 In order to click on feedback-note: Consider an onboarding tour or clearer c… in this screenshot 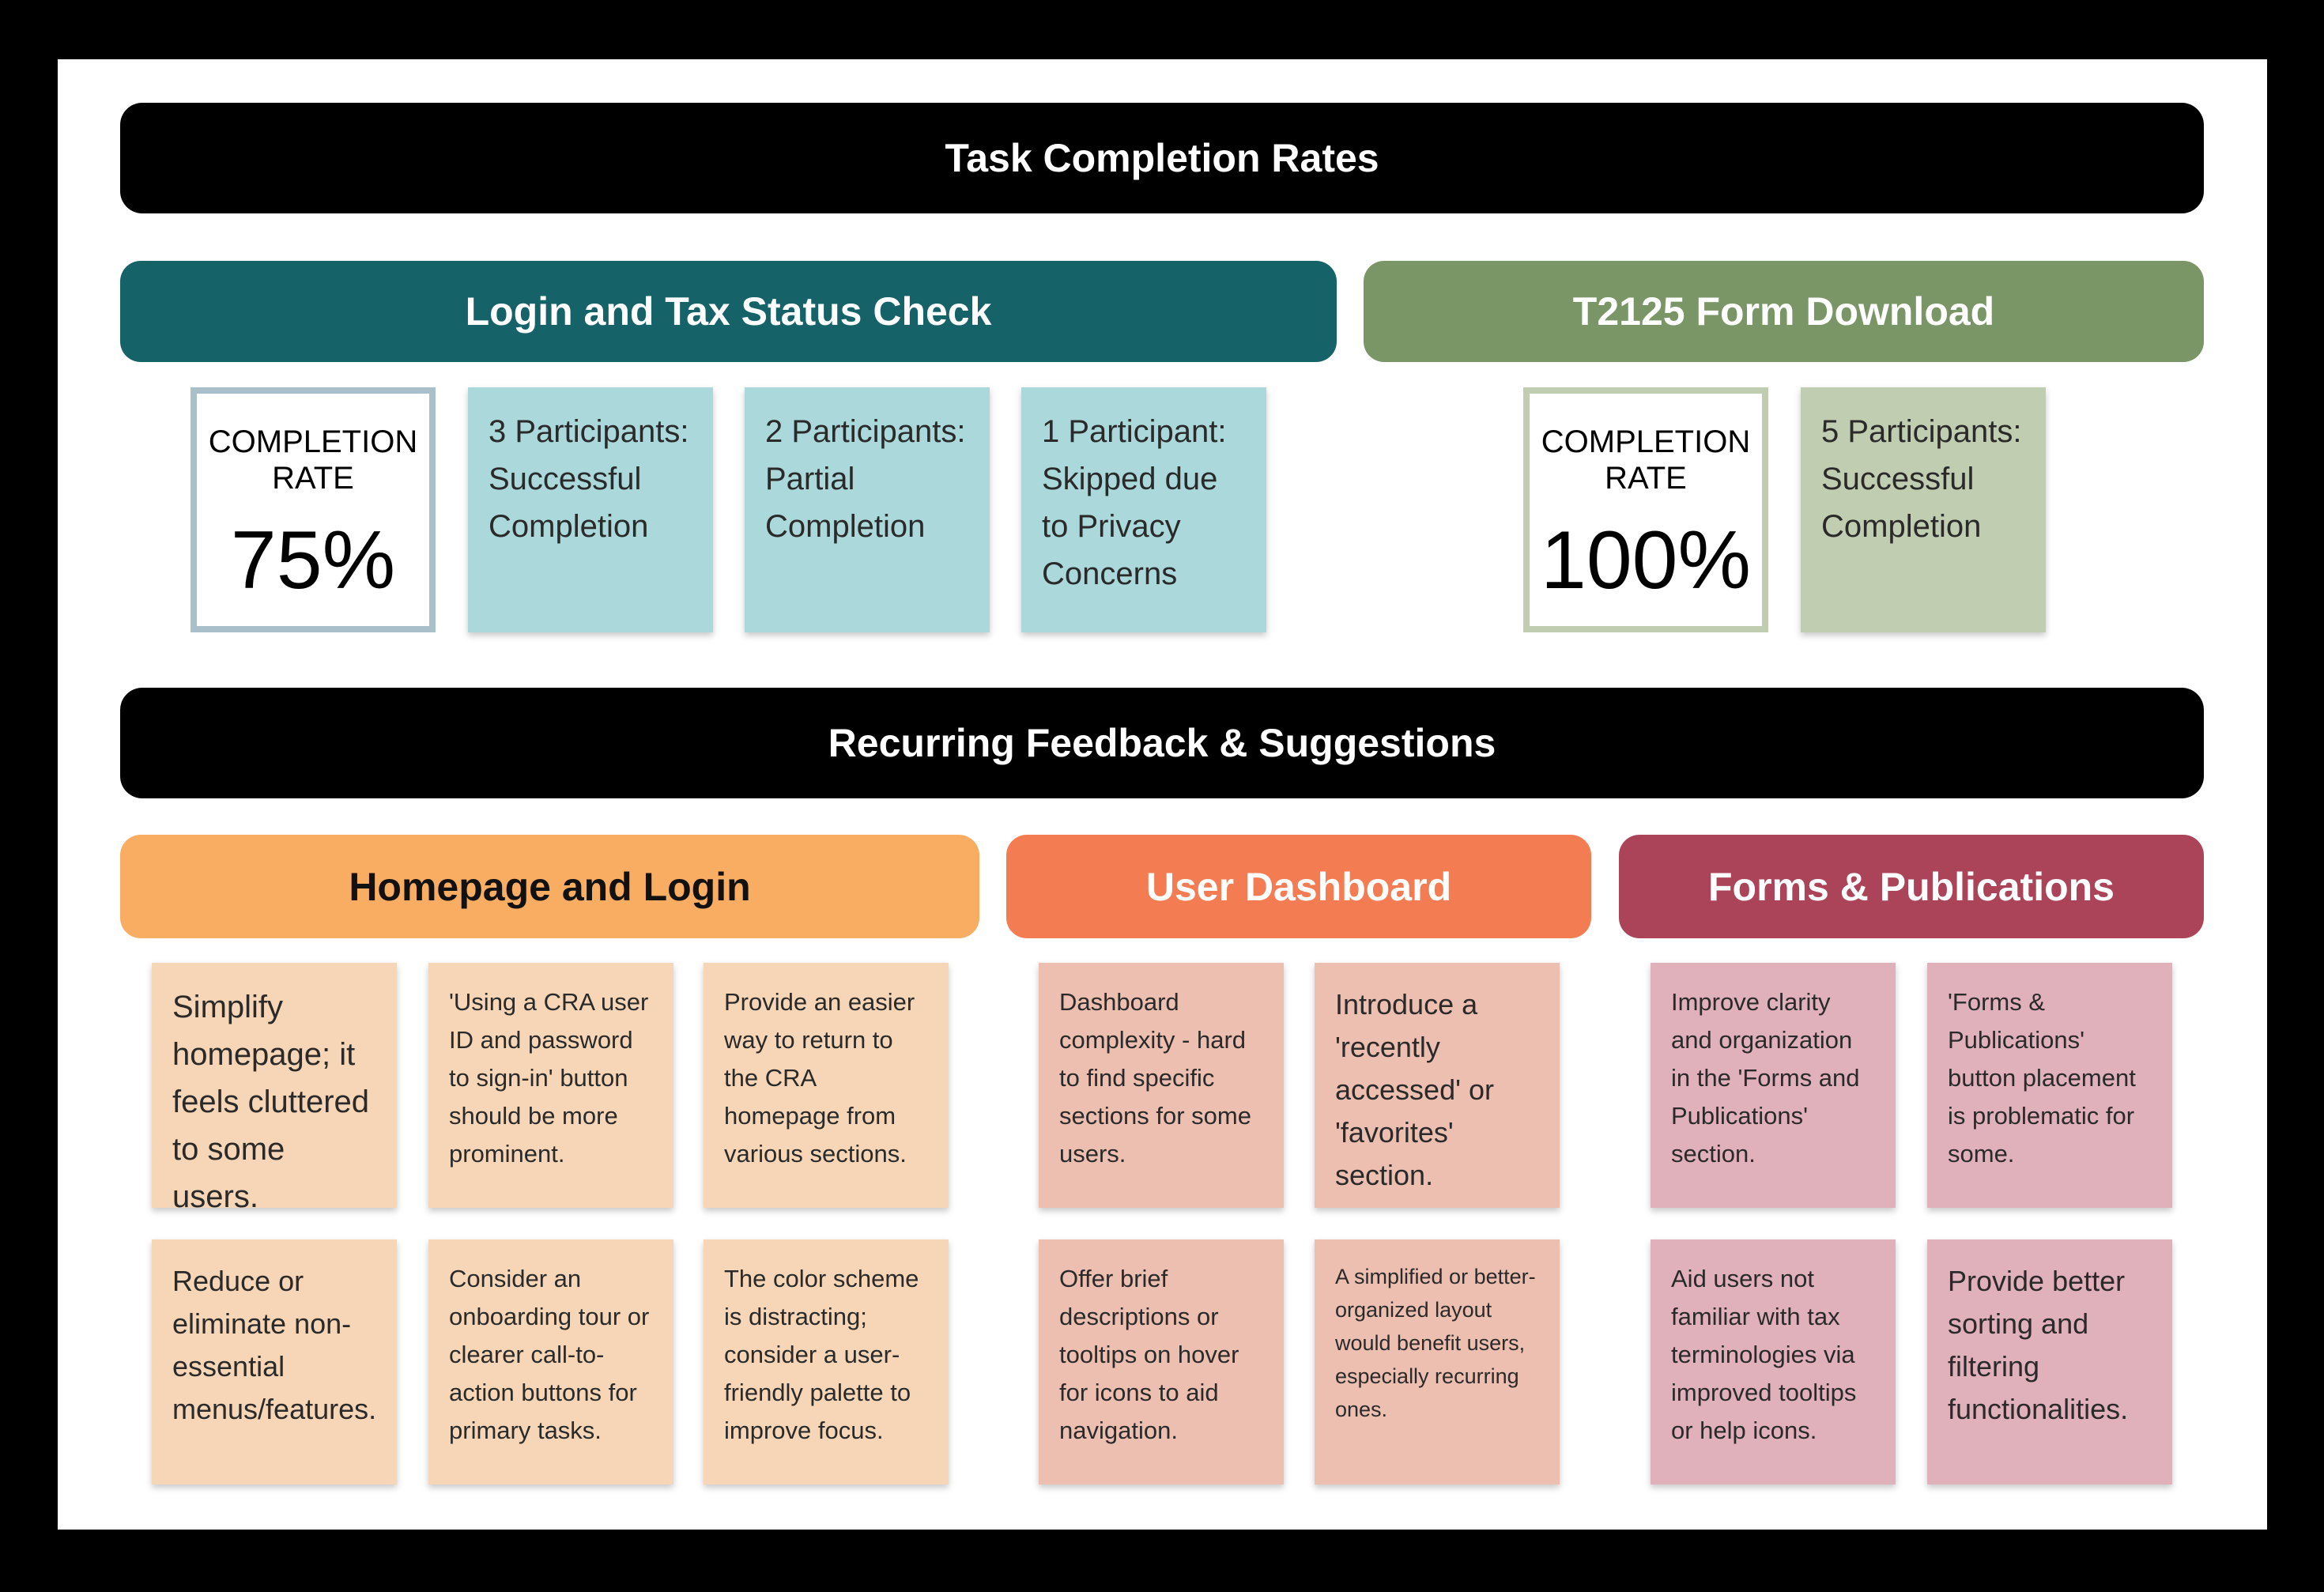, I will do `click(550, 1361)`.